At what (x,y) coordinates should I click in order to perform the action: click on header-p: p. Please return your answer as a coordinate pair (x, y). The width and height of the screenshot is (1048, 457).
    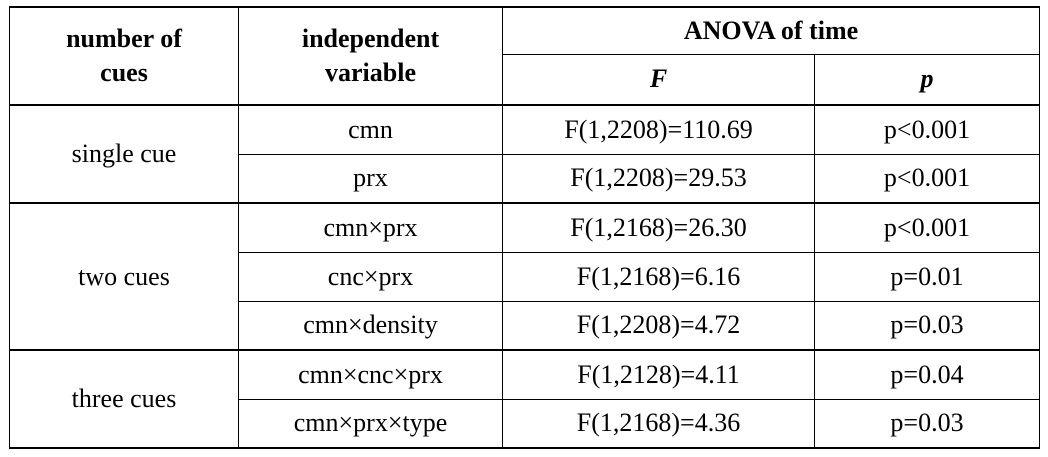
    Looking at the image, I should click on (927, 80).